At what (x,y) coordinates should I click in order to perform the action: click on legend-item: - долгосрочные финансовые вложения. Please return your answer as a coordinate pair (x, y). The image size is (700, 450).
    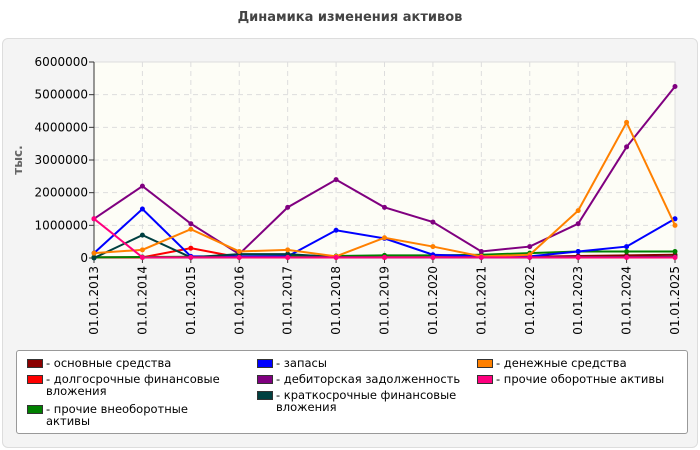
    Looking at the image, I should click on (129, 385).